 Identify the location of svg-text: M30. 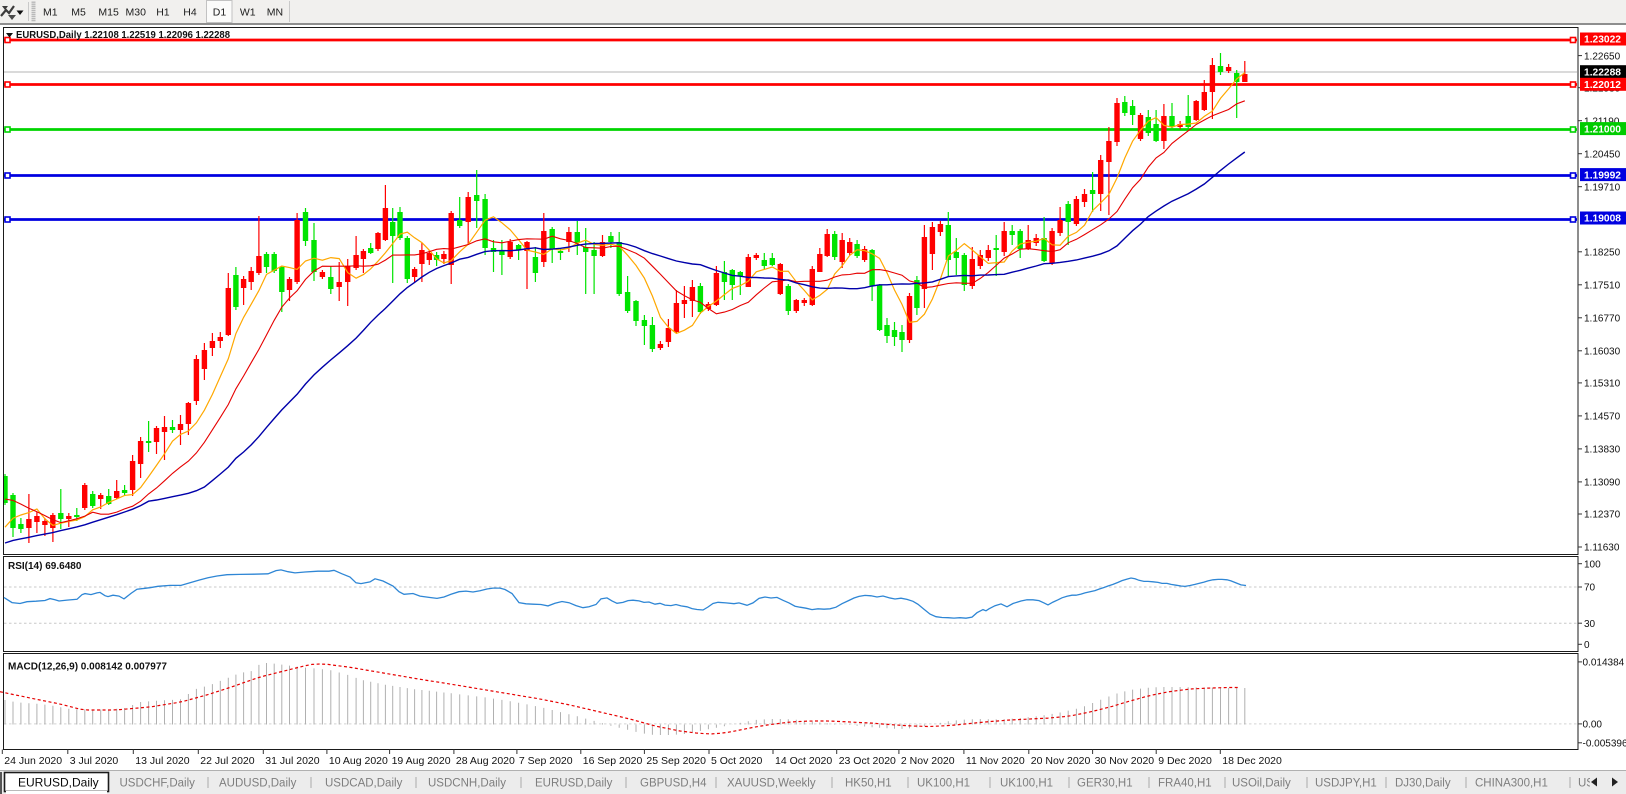
(136, 13).